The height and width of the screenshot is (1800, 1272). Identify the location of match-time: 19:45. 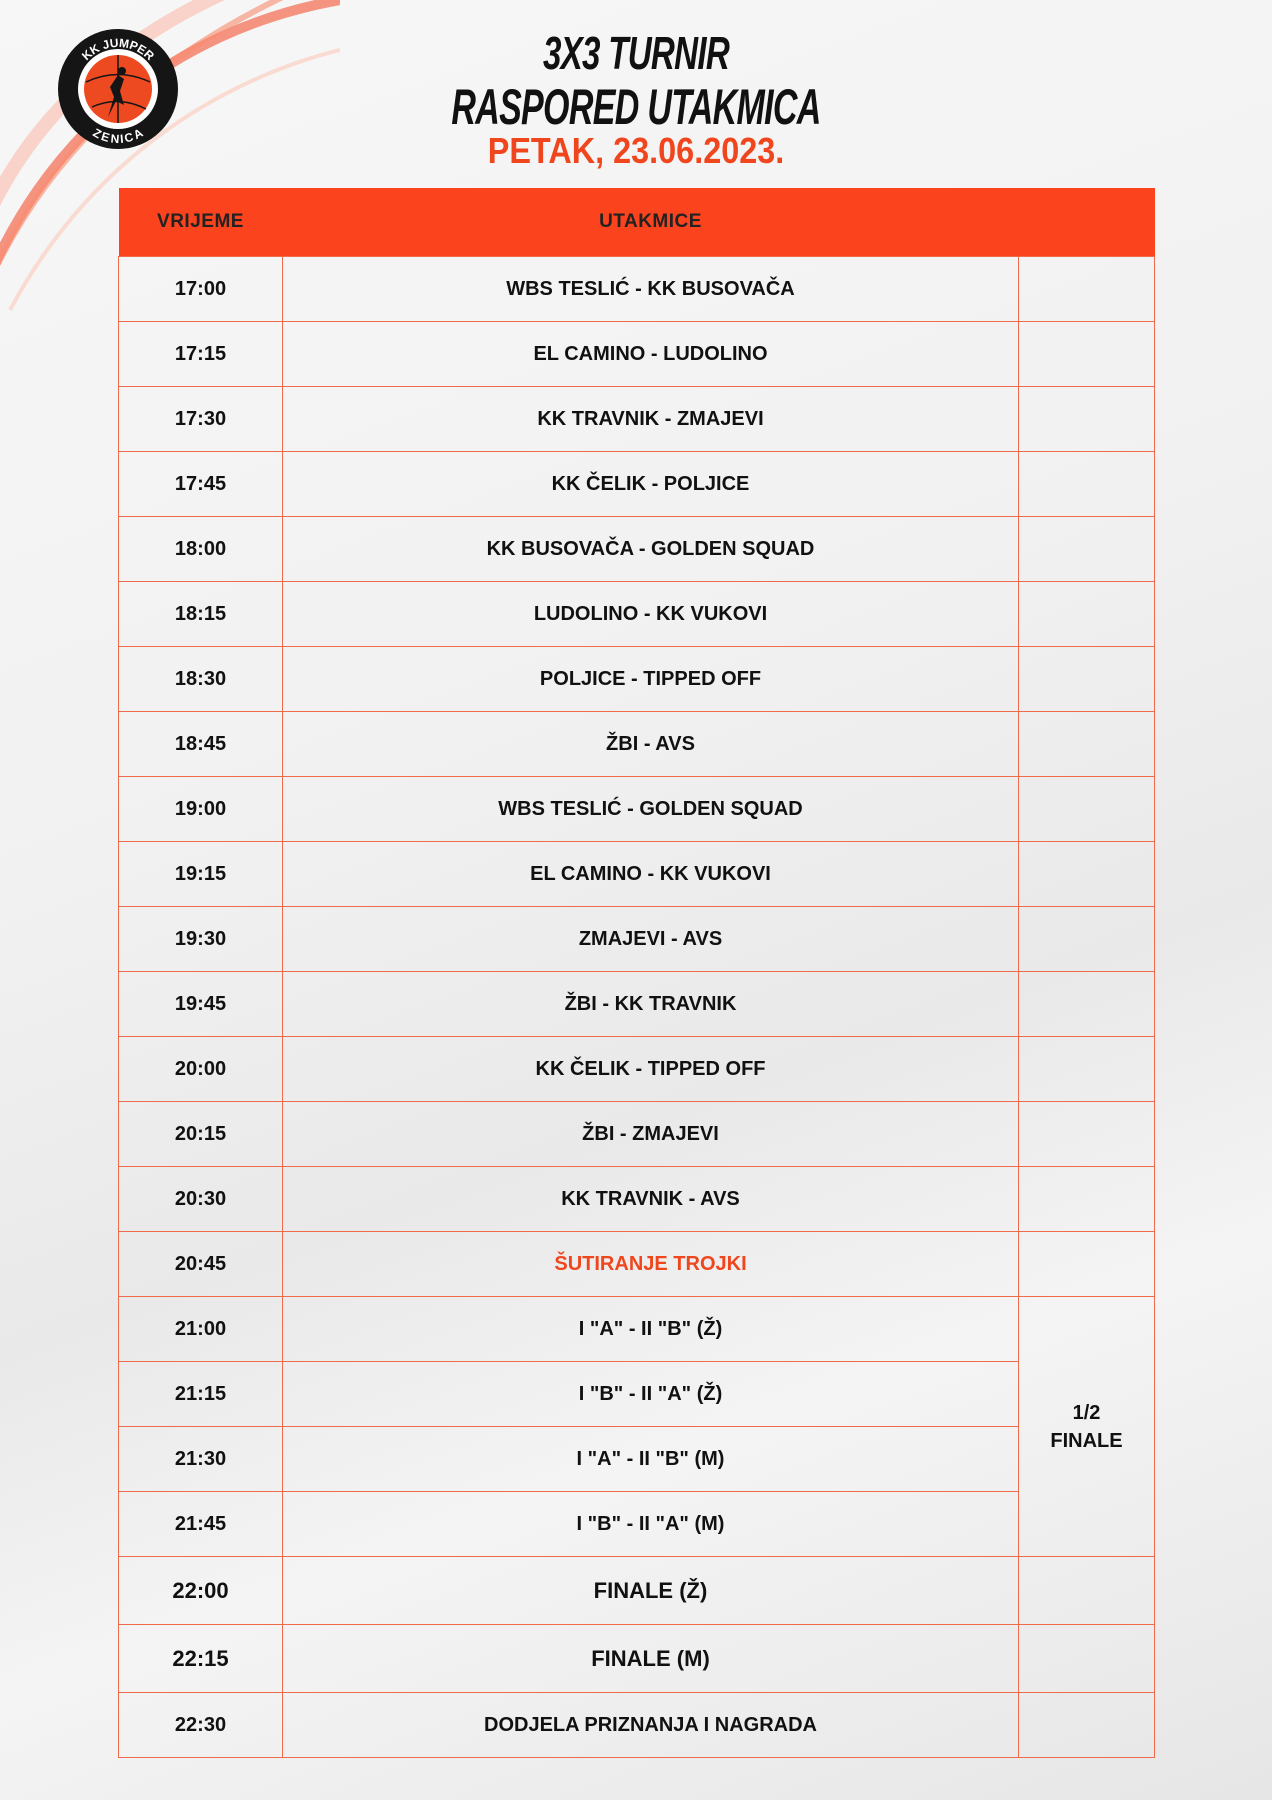
(200, 1004).